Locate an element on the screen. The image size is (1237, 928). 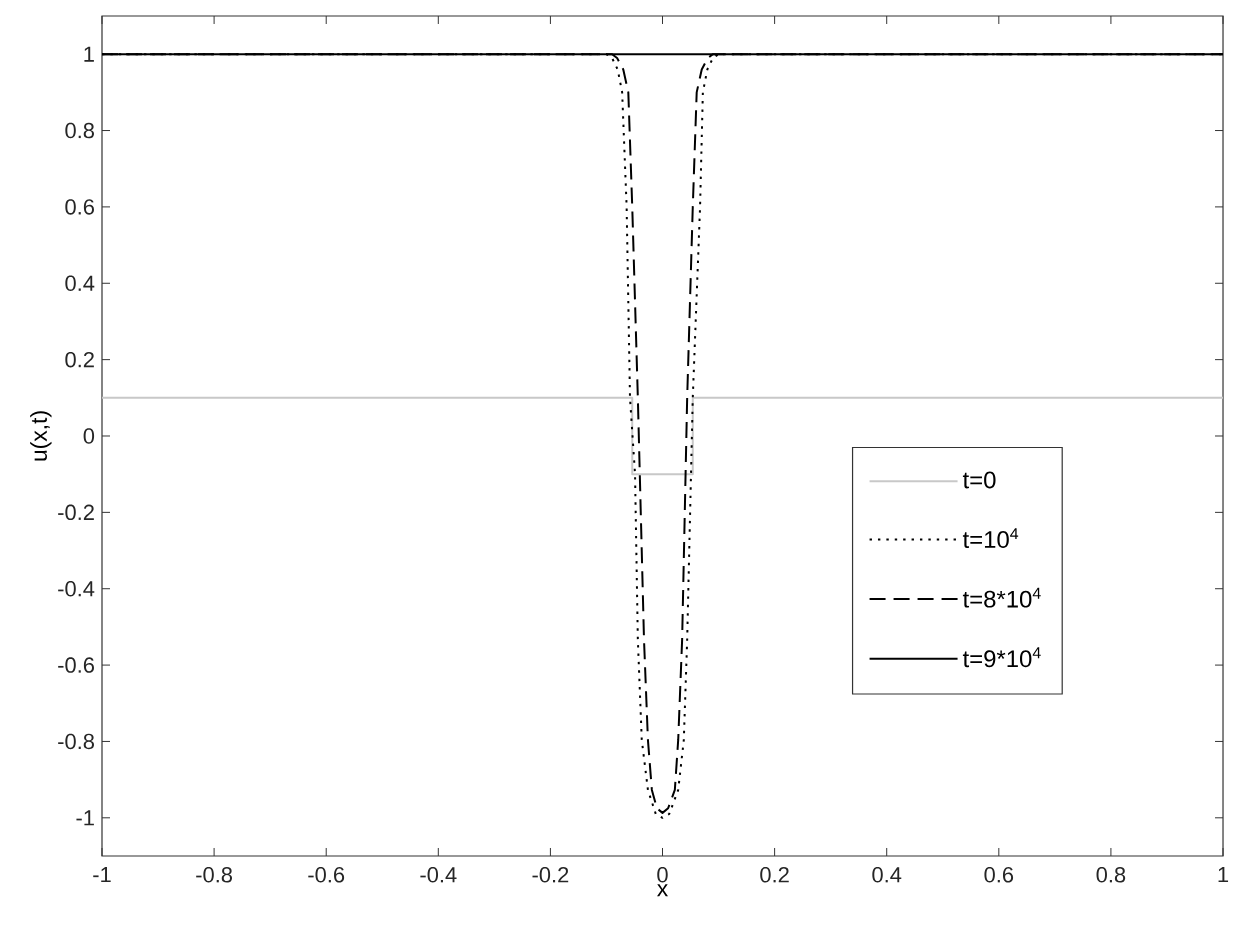
legend-label: t=9*10$^{4}$ is located at coordinates (1001, 657).